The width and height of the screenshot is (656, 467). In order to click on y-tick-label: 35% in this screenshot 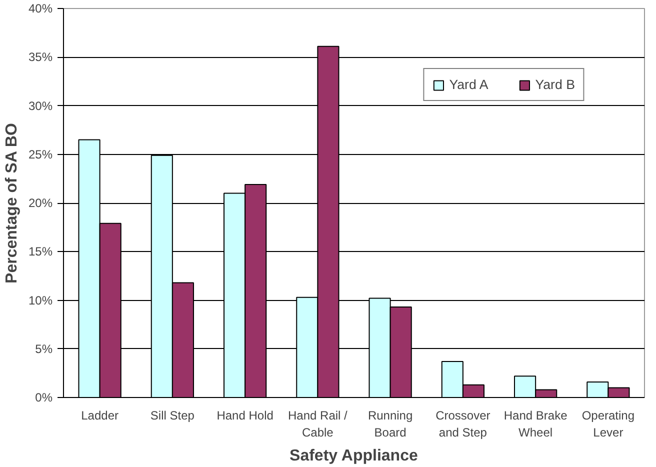, I will do `click(40, 57)`.